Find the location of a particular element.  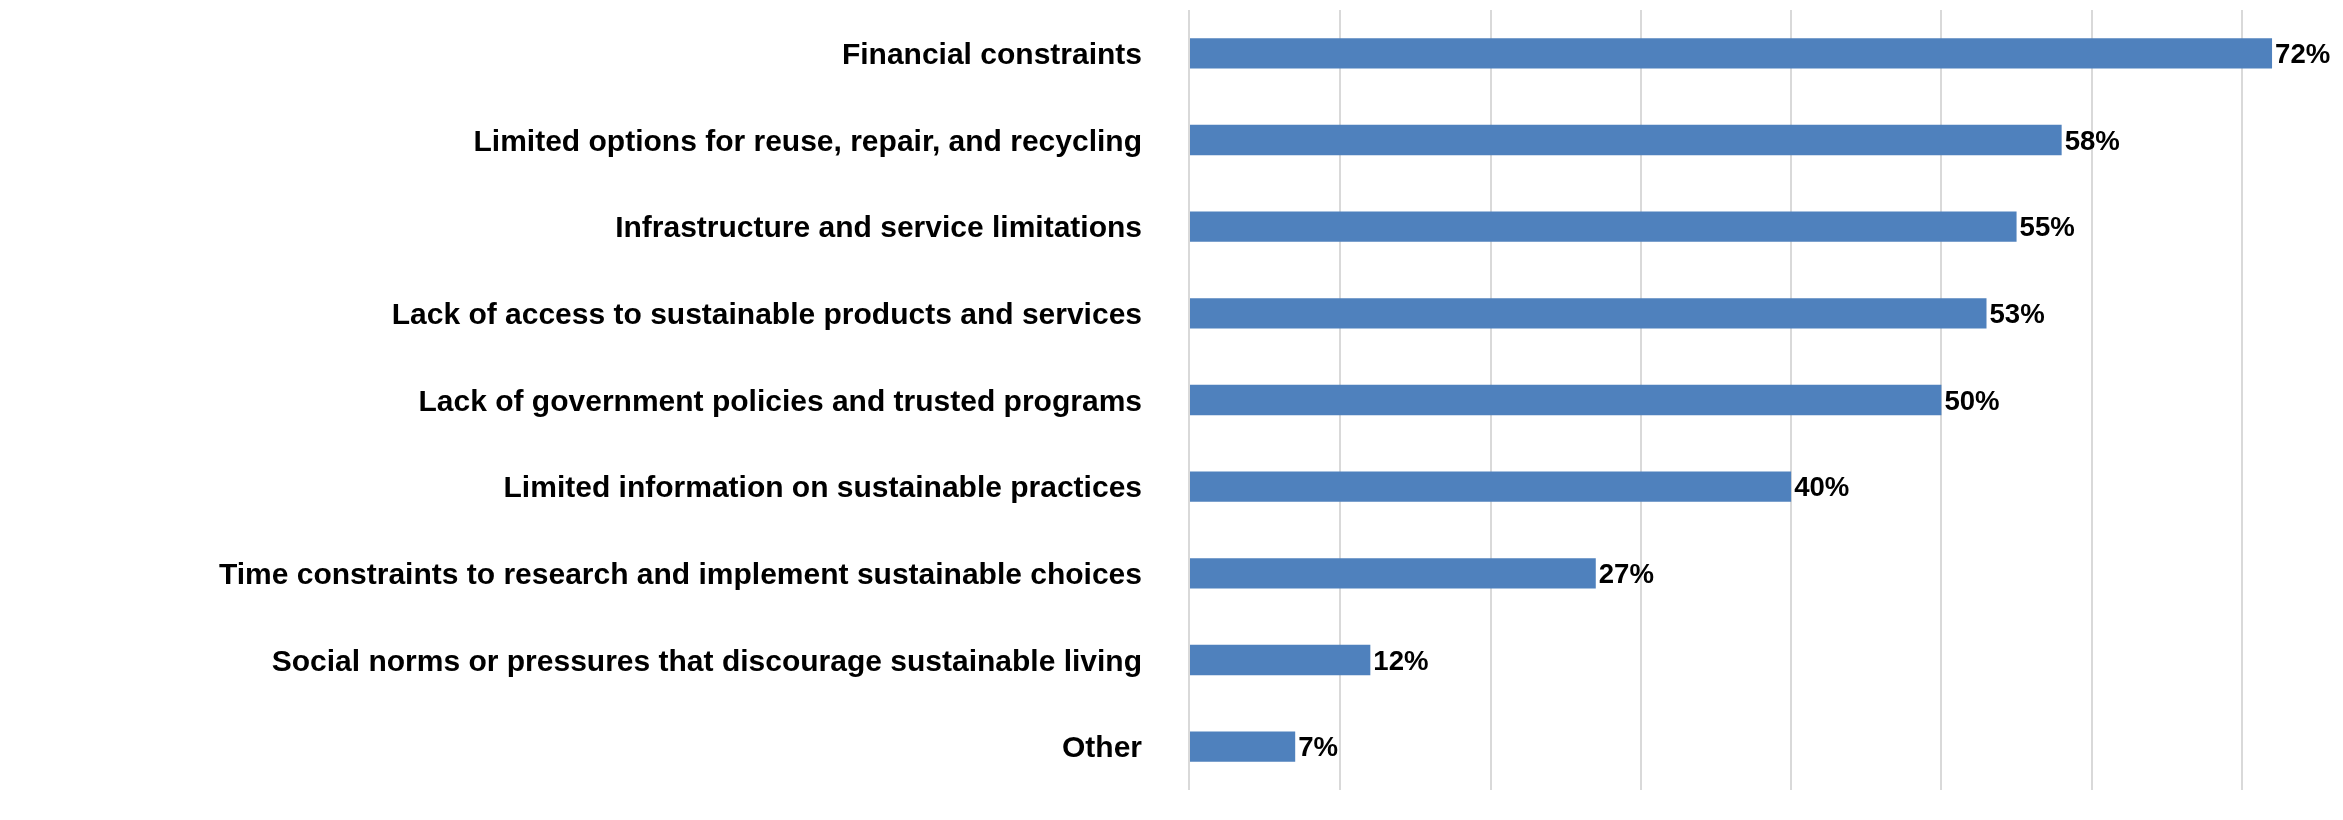

y-tick-label: Other is located at coordinates (1102, 747).